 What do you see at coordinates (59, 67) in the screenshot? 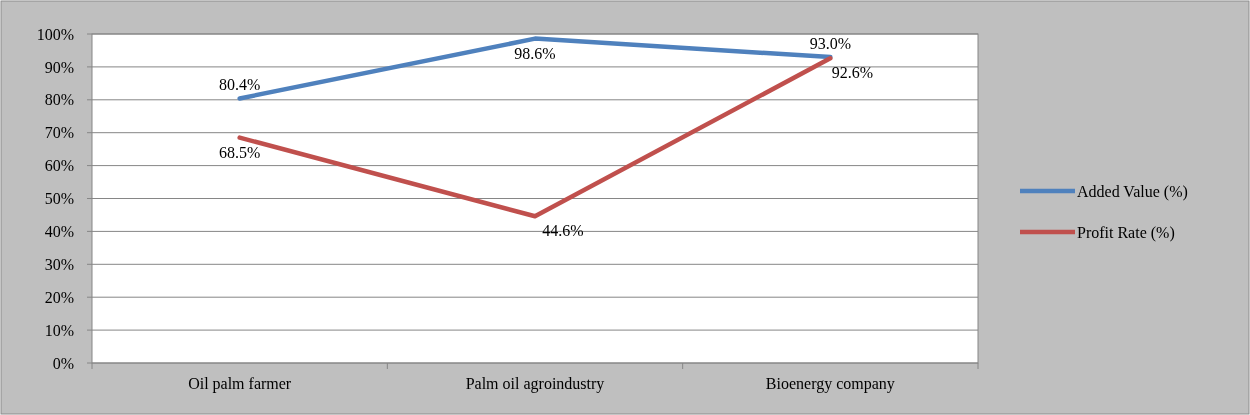
I see `y-tick-label: 90%` at bounding box center [59, 67].